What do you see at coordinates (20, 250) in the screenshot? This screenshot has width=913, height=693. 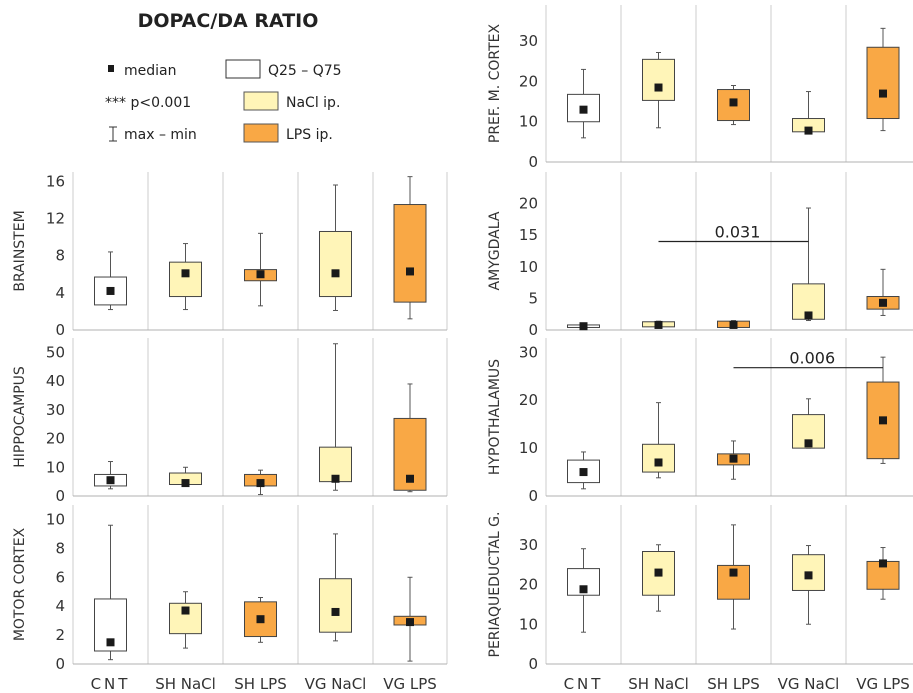 I see `y-axis-label: BRAINSTEM` at bounding box center [20, 250].